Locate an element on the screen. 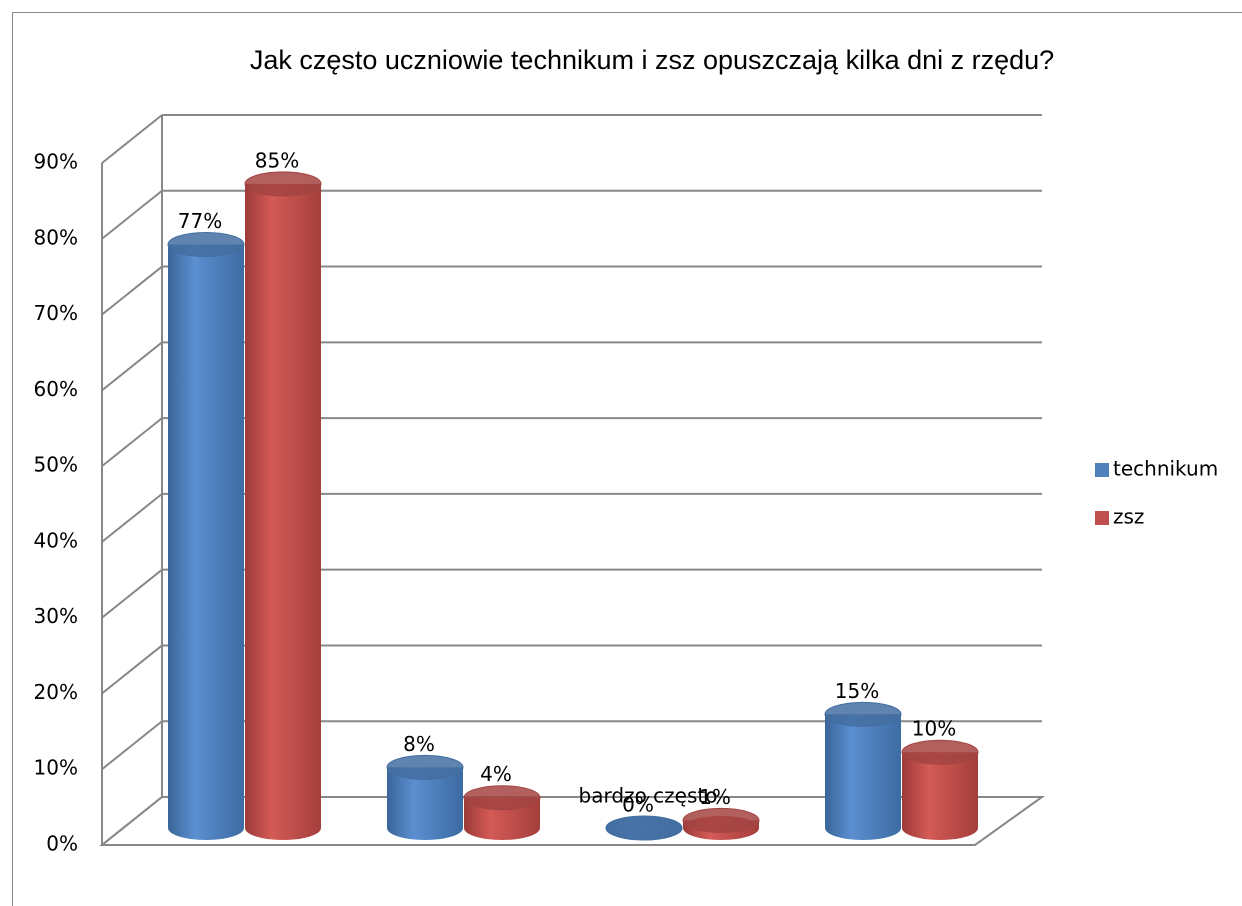 The image size is (1242, 906). y-tick-label: 40% is located at coordinates (56, 540).